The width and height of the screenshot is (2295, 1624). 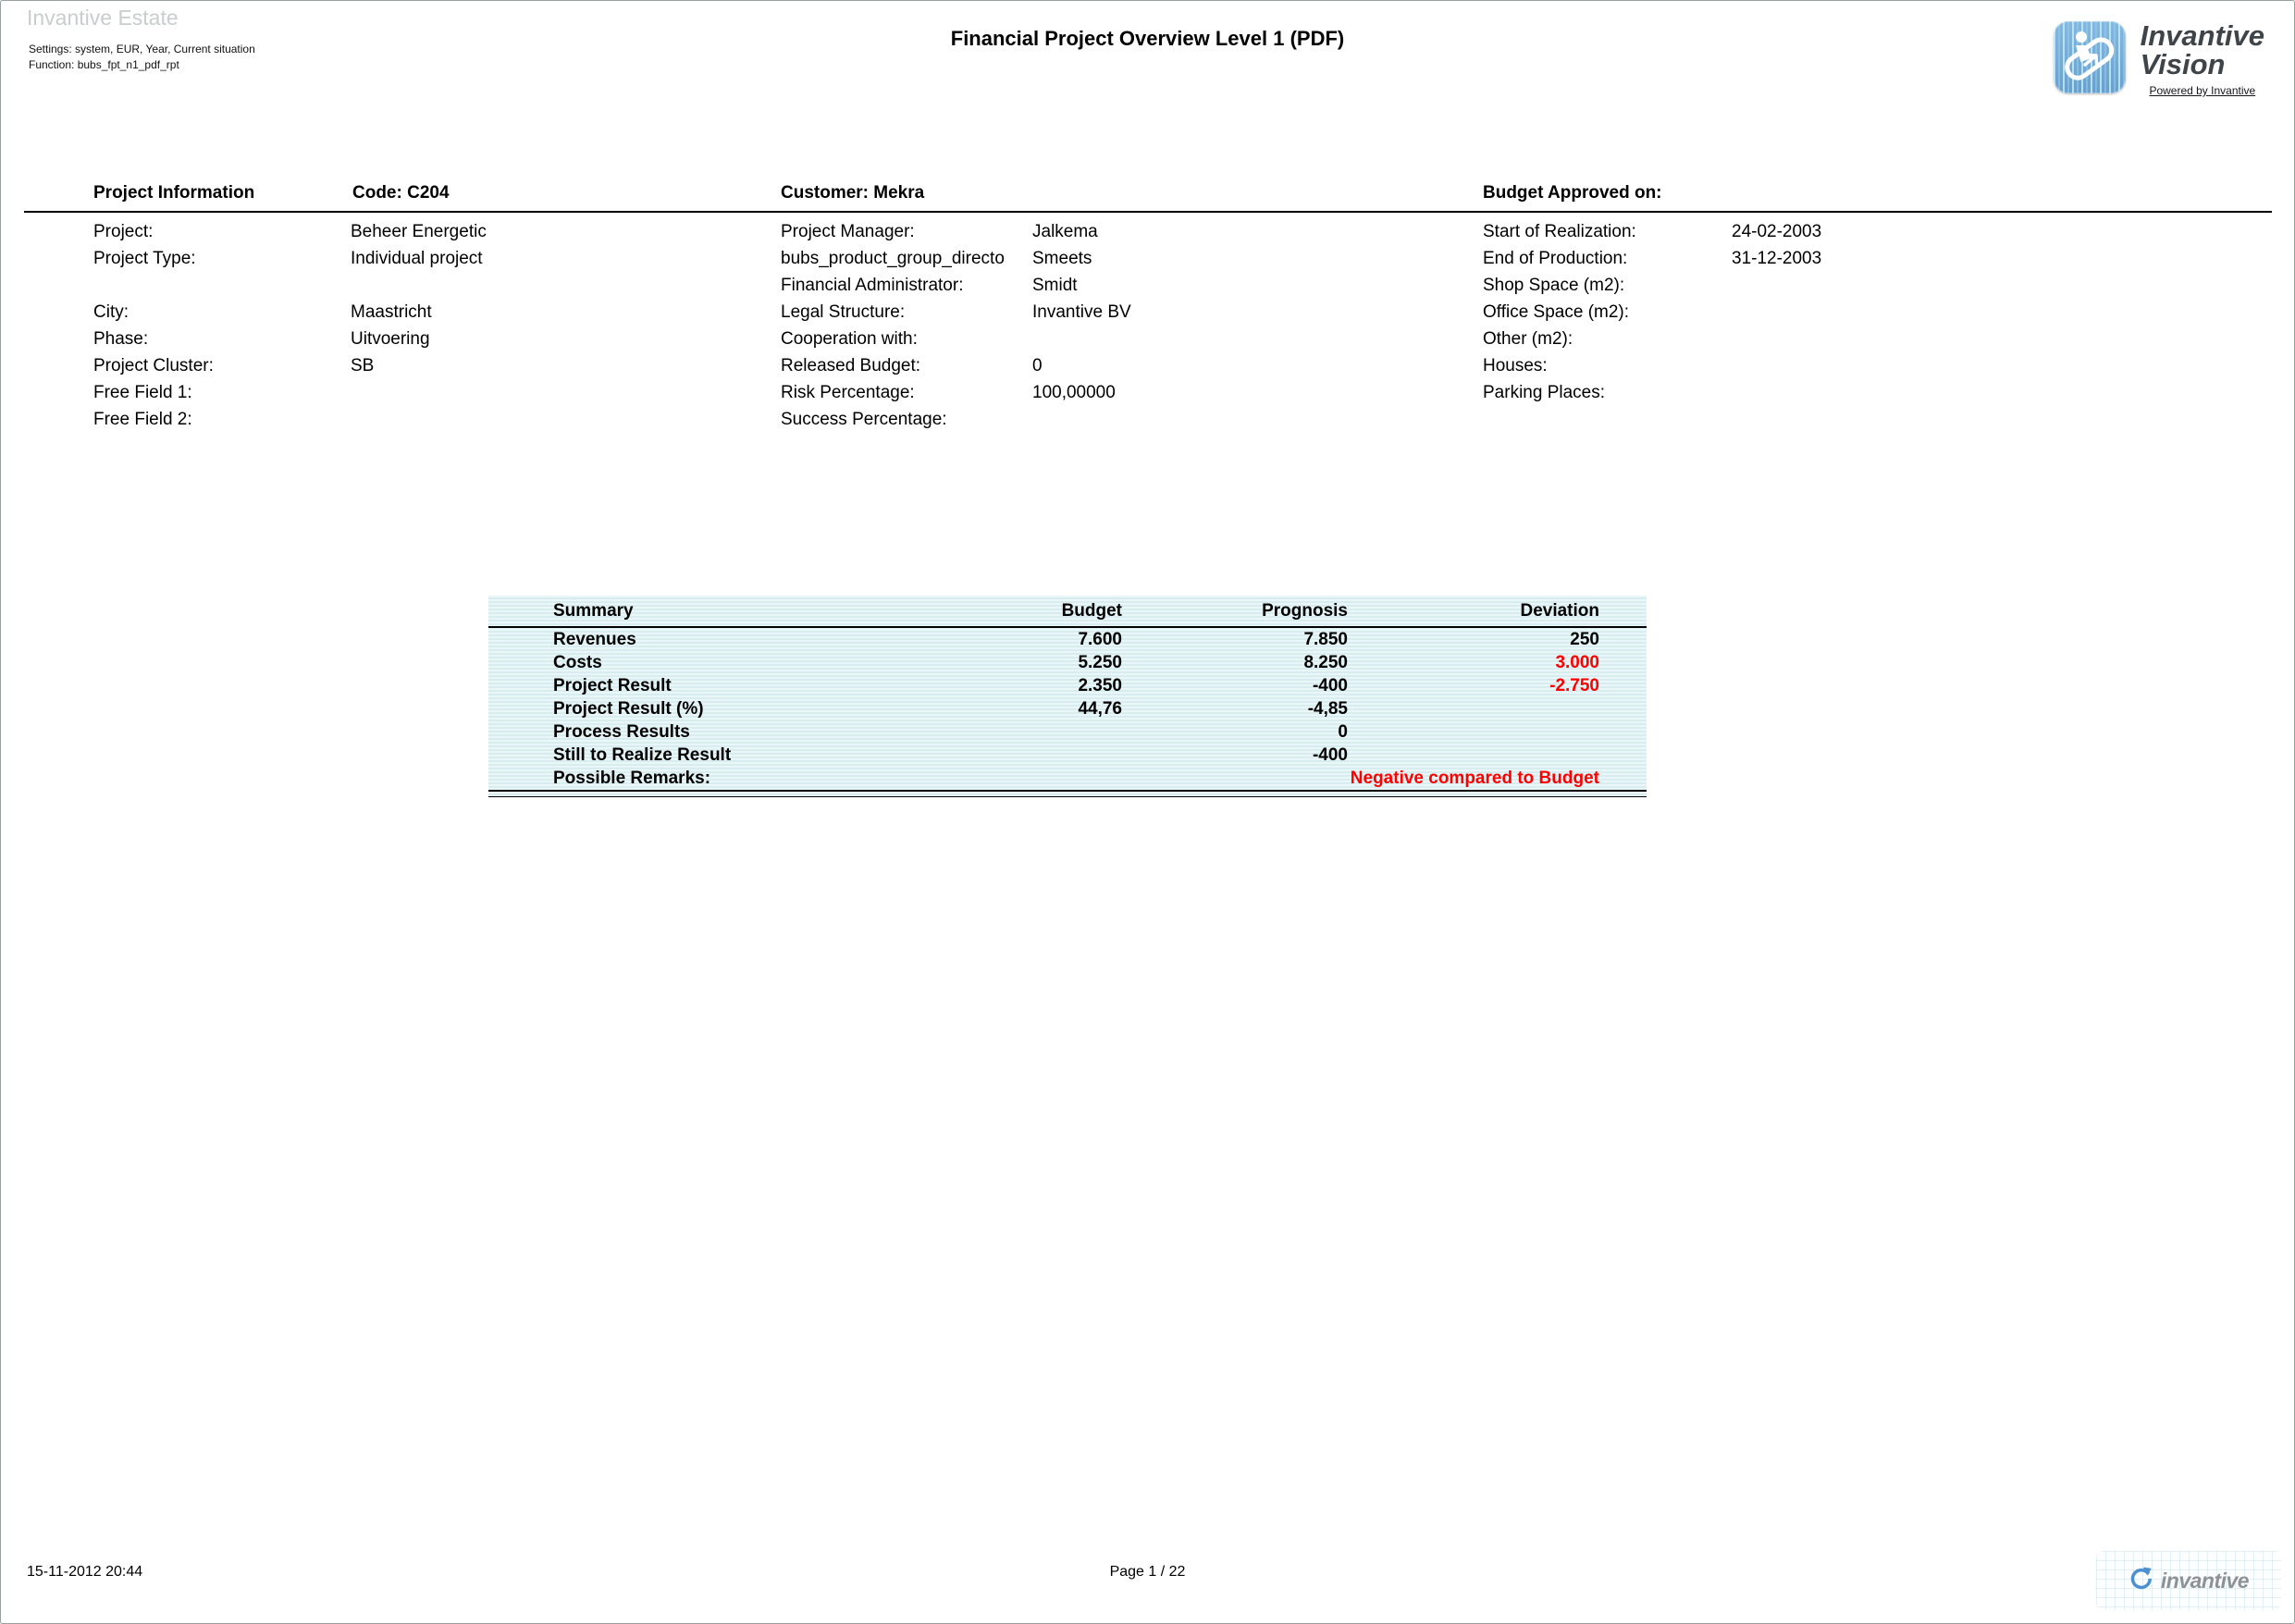 What do you see at coordinates (593, 611) in the screenshot?
I see `summary-title: Summary` at bounding box center [593, 611].